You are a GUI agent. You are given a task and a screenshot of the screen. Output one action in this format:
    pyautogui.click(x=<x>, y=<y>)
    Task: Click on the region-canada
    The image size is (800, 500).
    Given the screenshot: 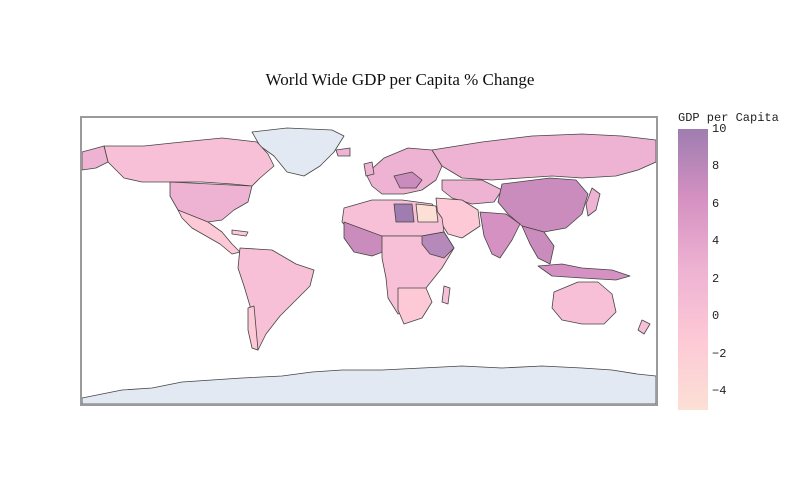 What is the action you would take?
    pyautogui.click(x=189, y=162)
    